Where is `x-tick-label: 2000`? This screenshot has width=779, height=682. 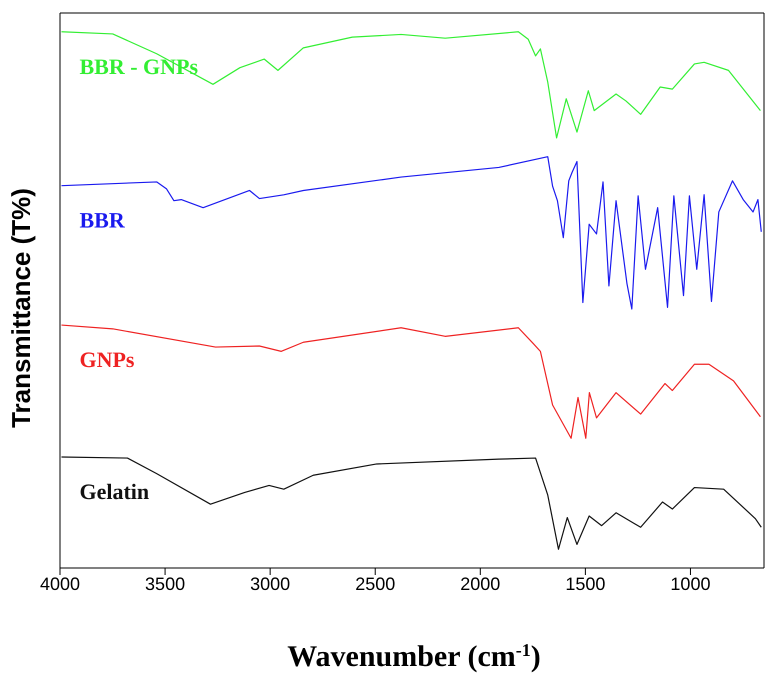 x-tick-label: 2000 is located at coordinates (480, 584).